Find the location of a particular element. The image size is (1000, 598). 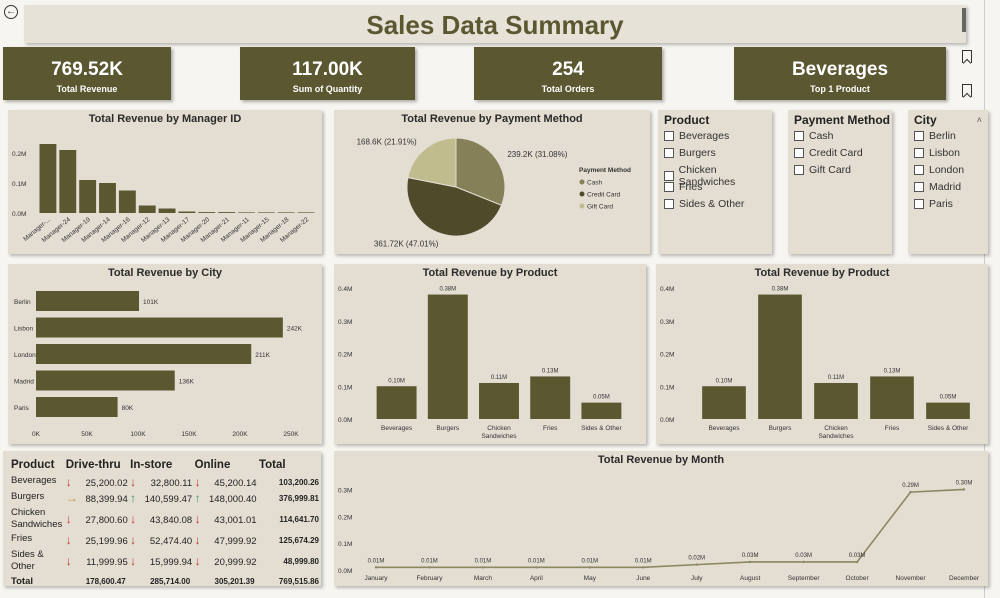

scrollbar is located at coordinates (964, 20).